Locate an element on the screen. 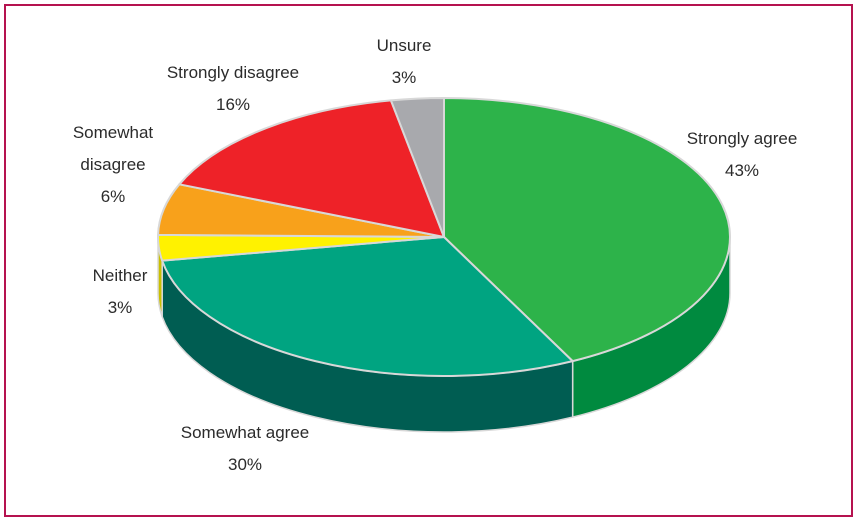 This screenshot has width=859, height=521. label-strongly-disagree-pct: 16% is located at coordinates (233, 104).